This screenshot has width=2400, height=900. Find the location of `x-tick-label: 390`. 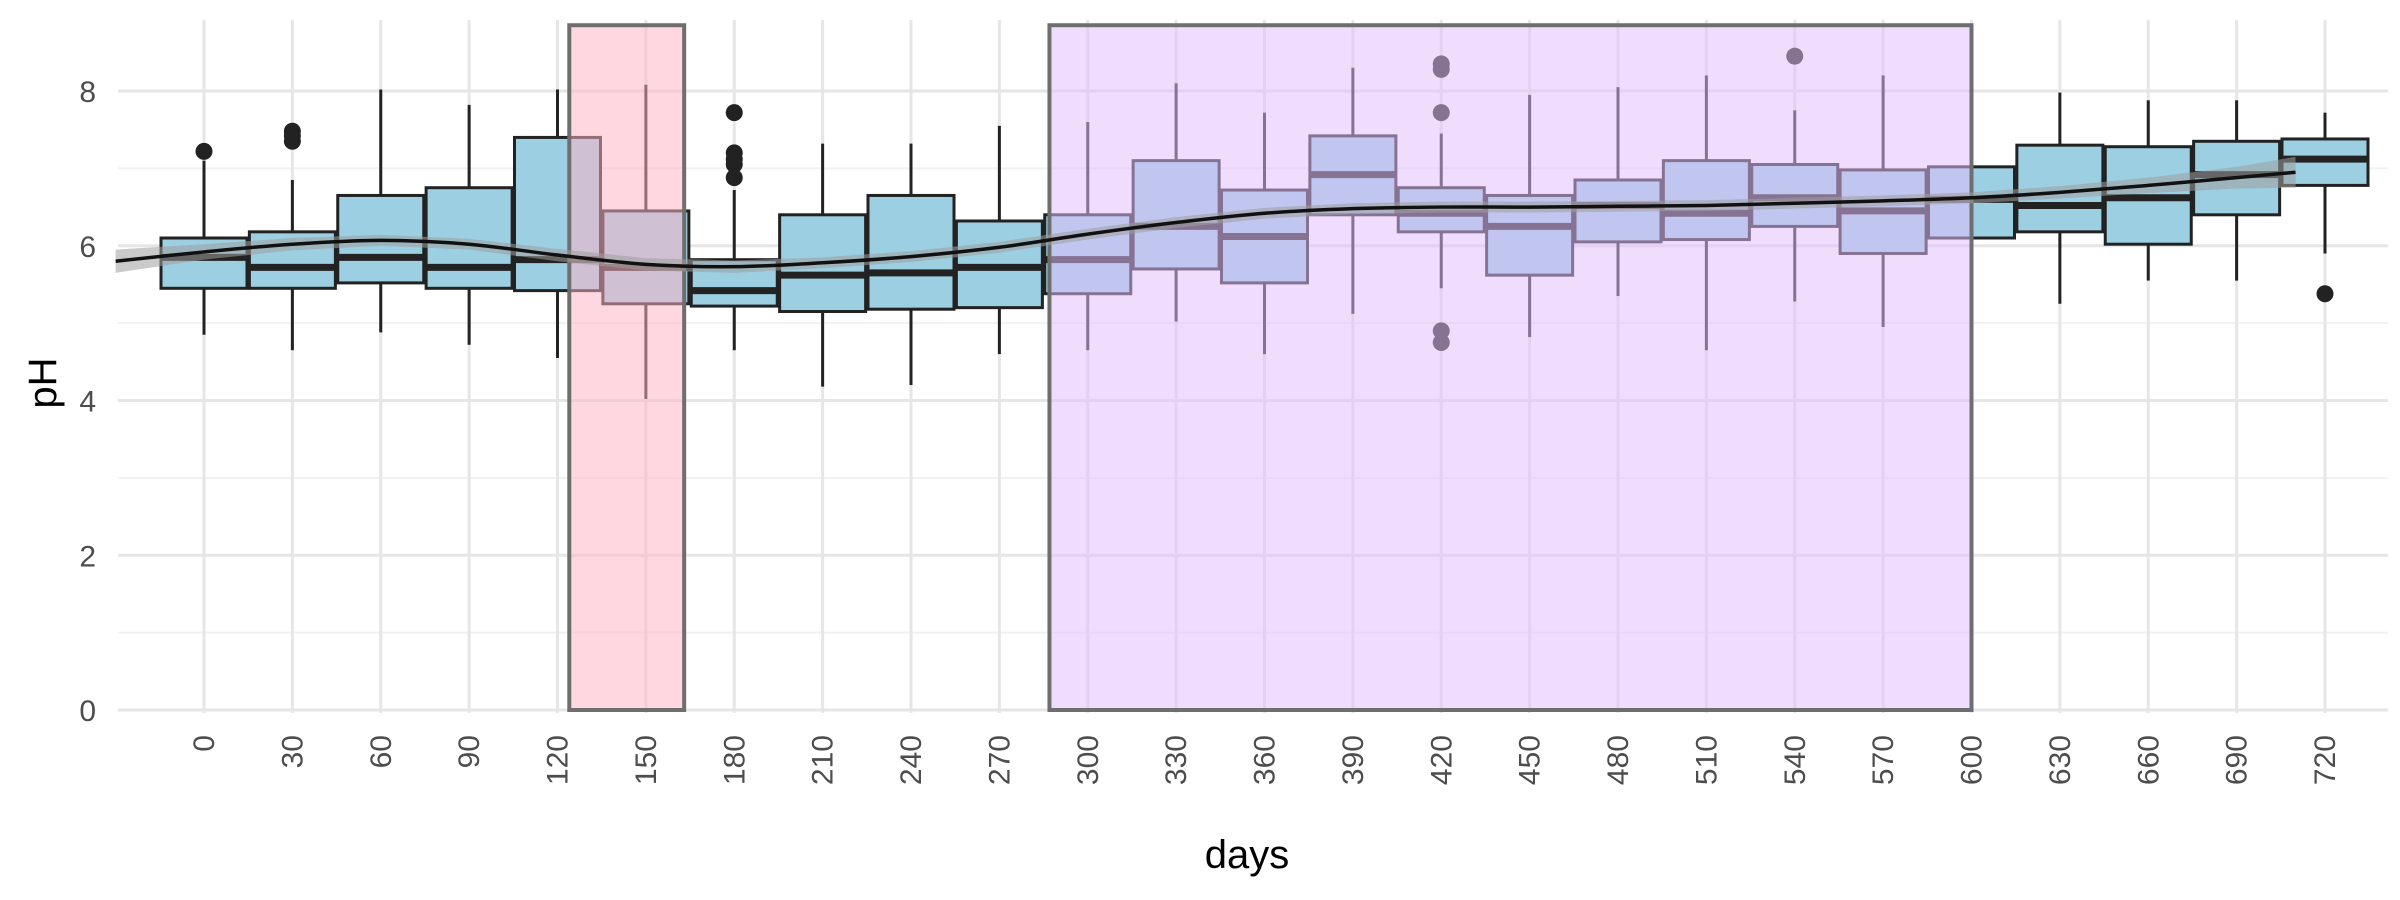

x-tick-label: 390 is located at coordinates (1353, 760).